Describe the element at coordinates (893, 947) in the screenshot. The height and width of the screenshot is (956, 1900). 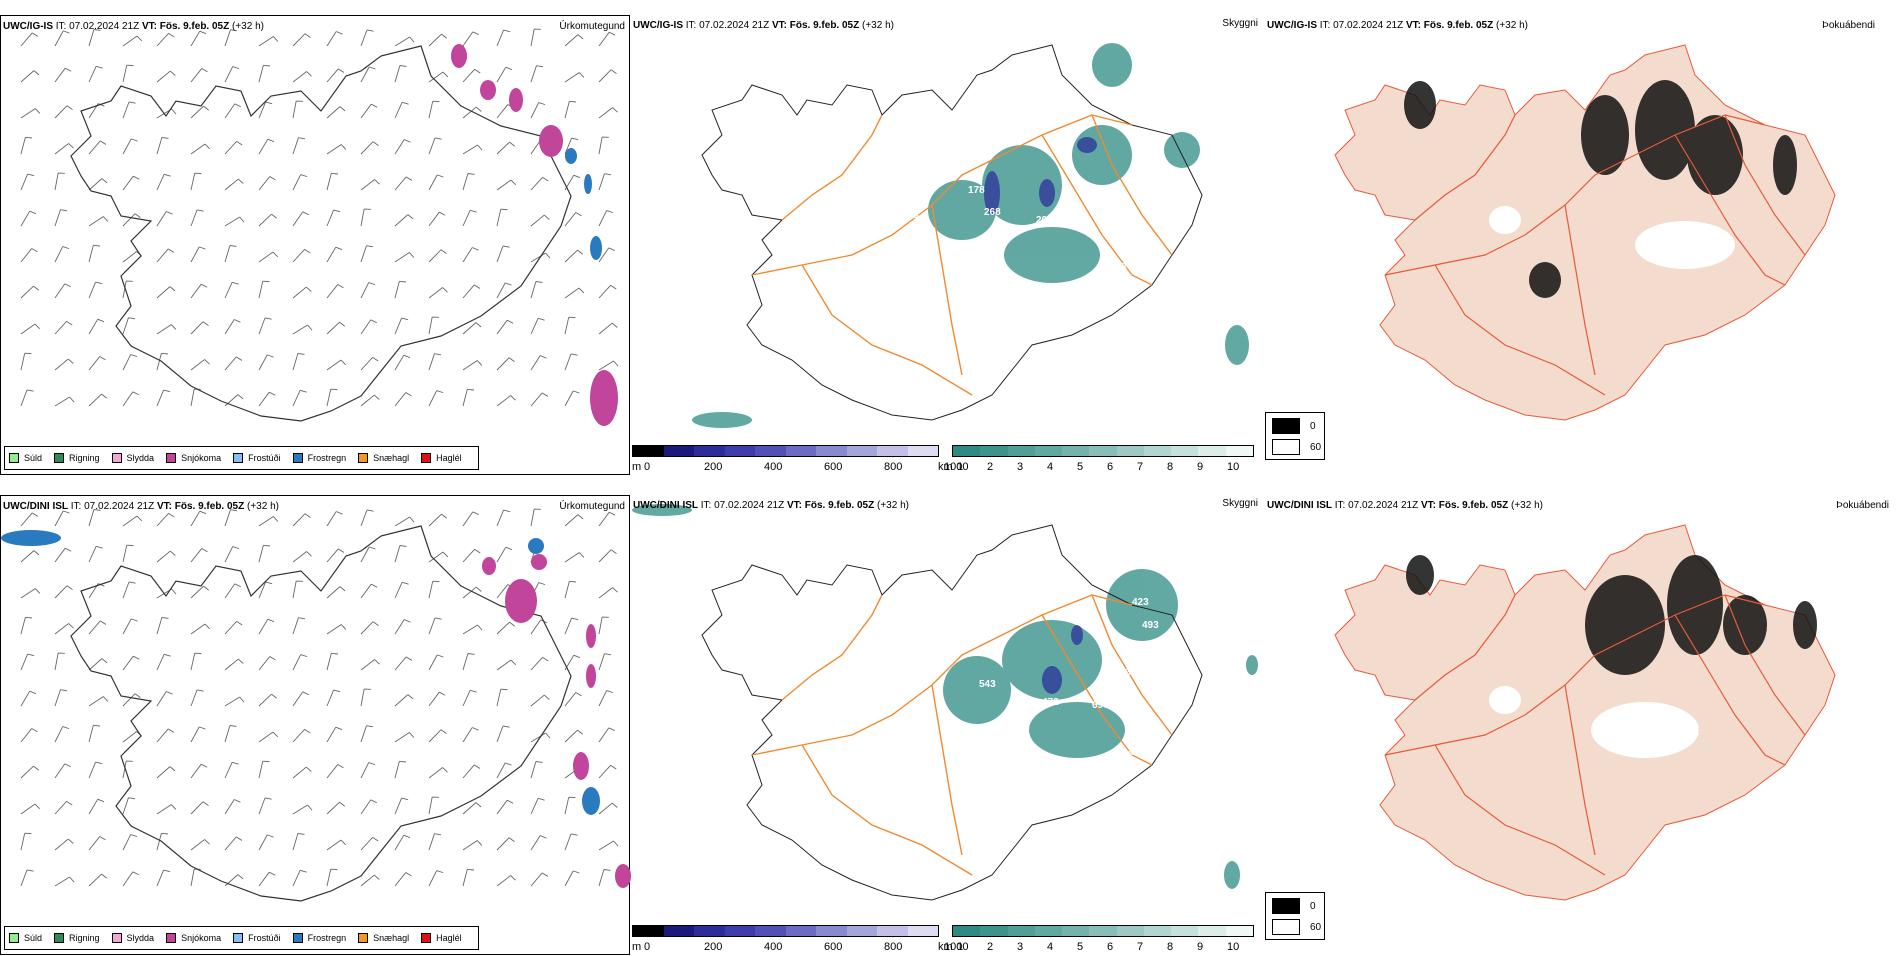
I see `height-tick: 800` at that location.